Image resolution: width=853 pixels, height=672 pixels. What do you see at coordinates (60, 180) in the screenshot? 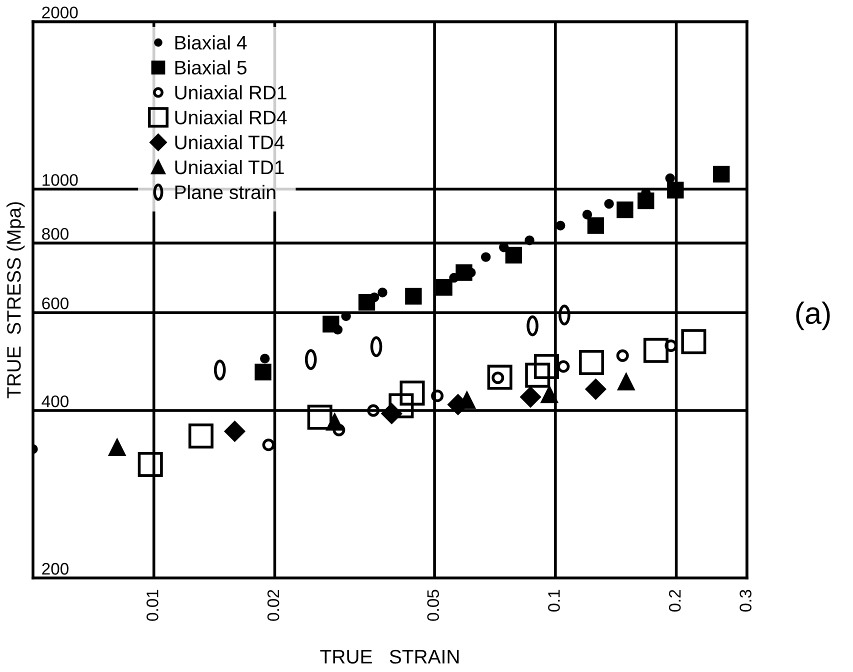
I see `y-tick-label: 1000` at bounding box center [60, 180].